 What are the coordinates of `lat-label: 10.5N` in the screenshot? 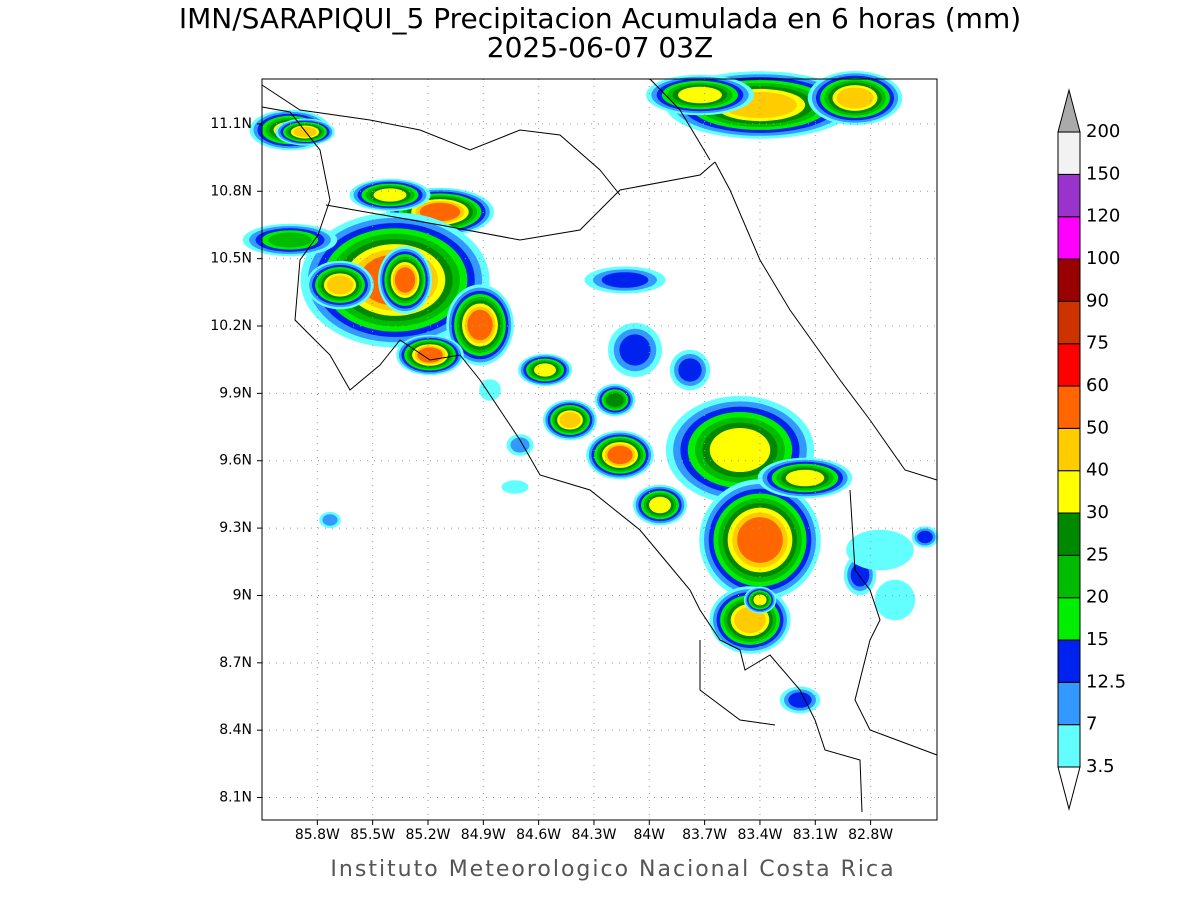 It's located at (231, 259).